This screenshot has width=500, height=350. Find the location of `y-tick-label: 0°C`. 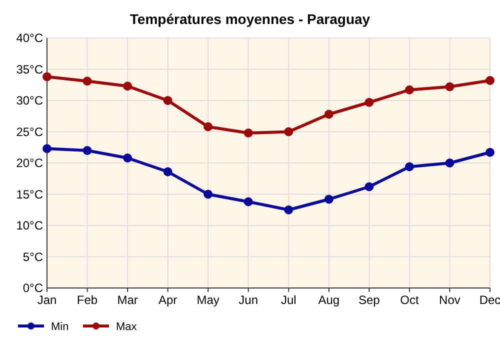

y-tick-label: 0°C is located at coordinates (33, 288).